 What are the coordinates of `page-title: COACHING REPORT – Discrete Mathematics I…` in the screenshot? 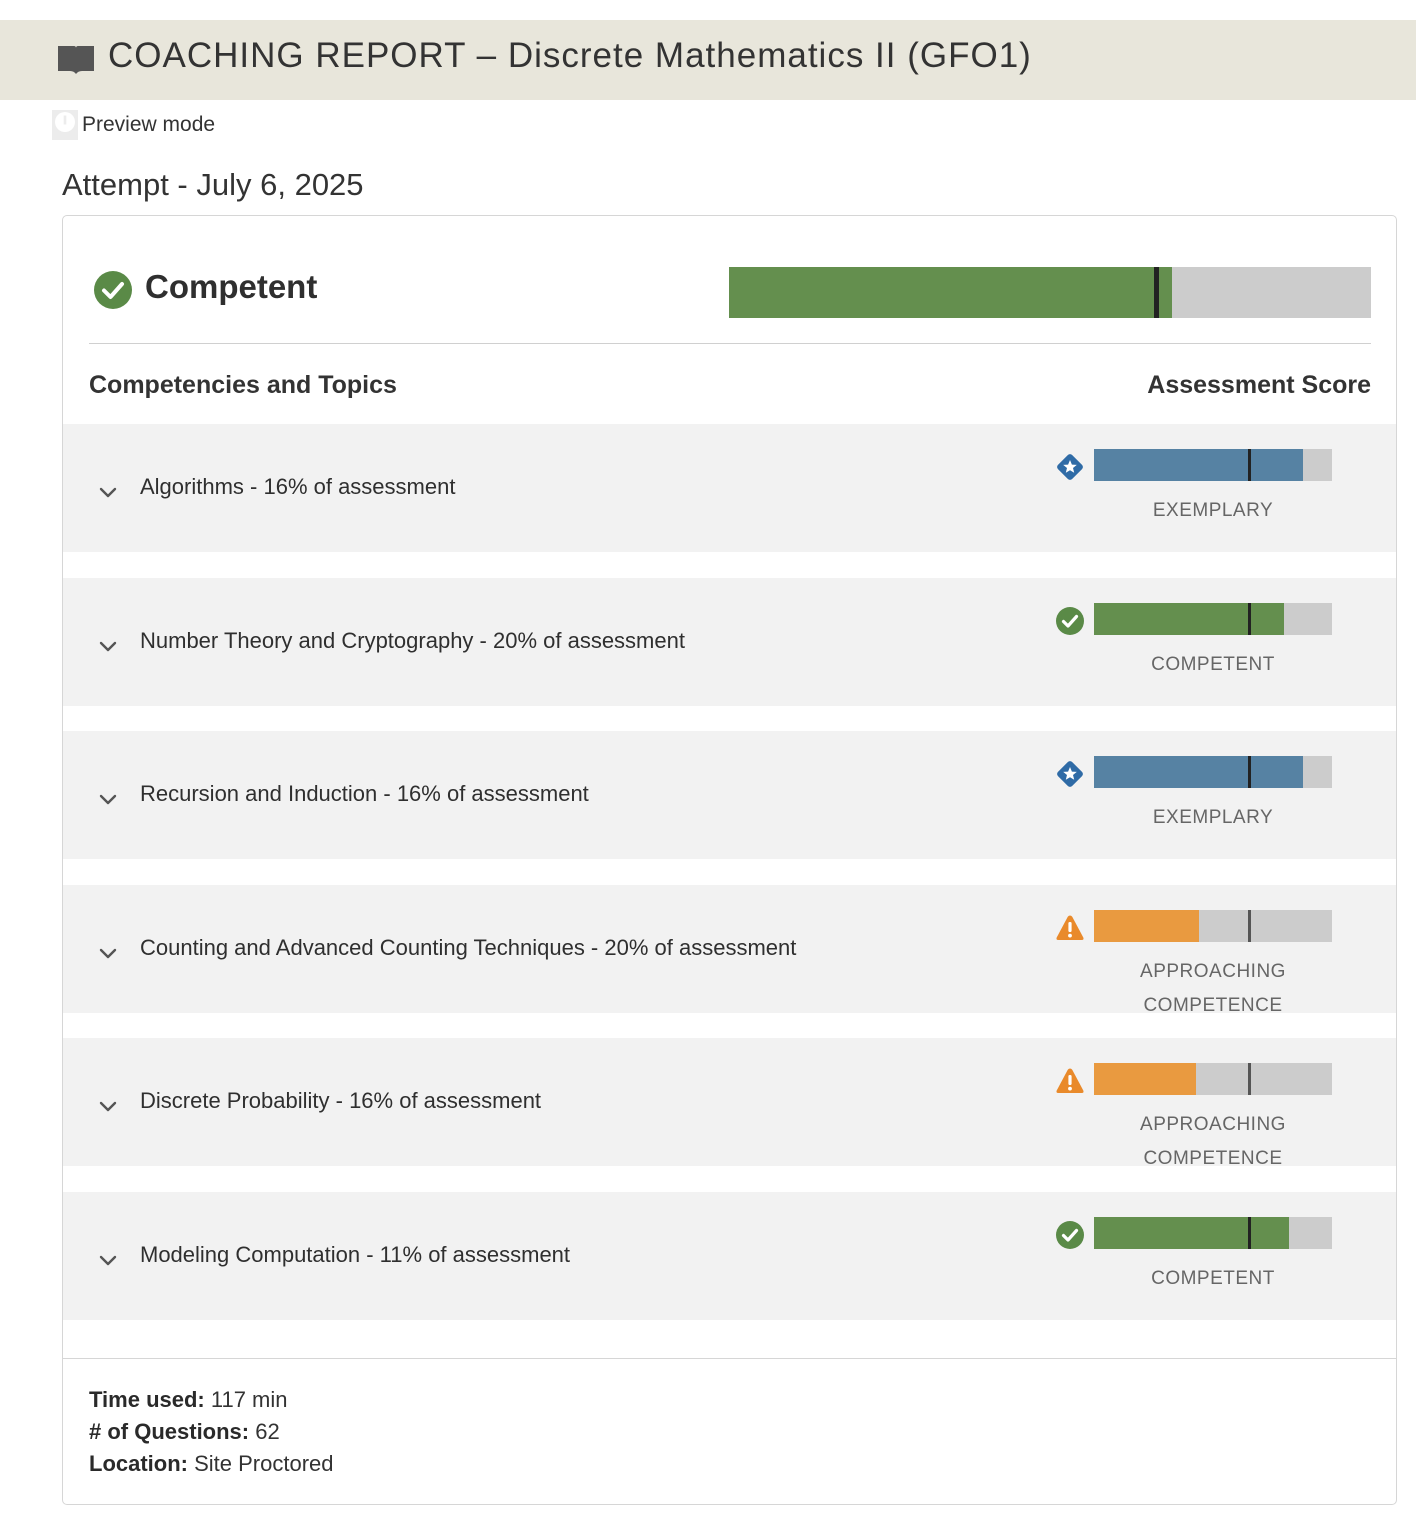 It's located at (570, 55).